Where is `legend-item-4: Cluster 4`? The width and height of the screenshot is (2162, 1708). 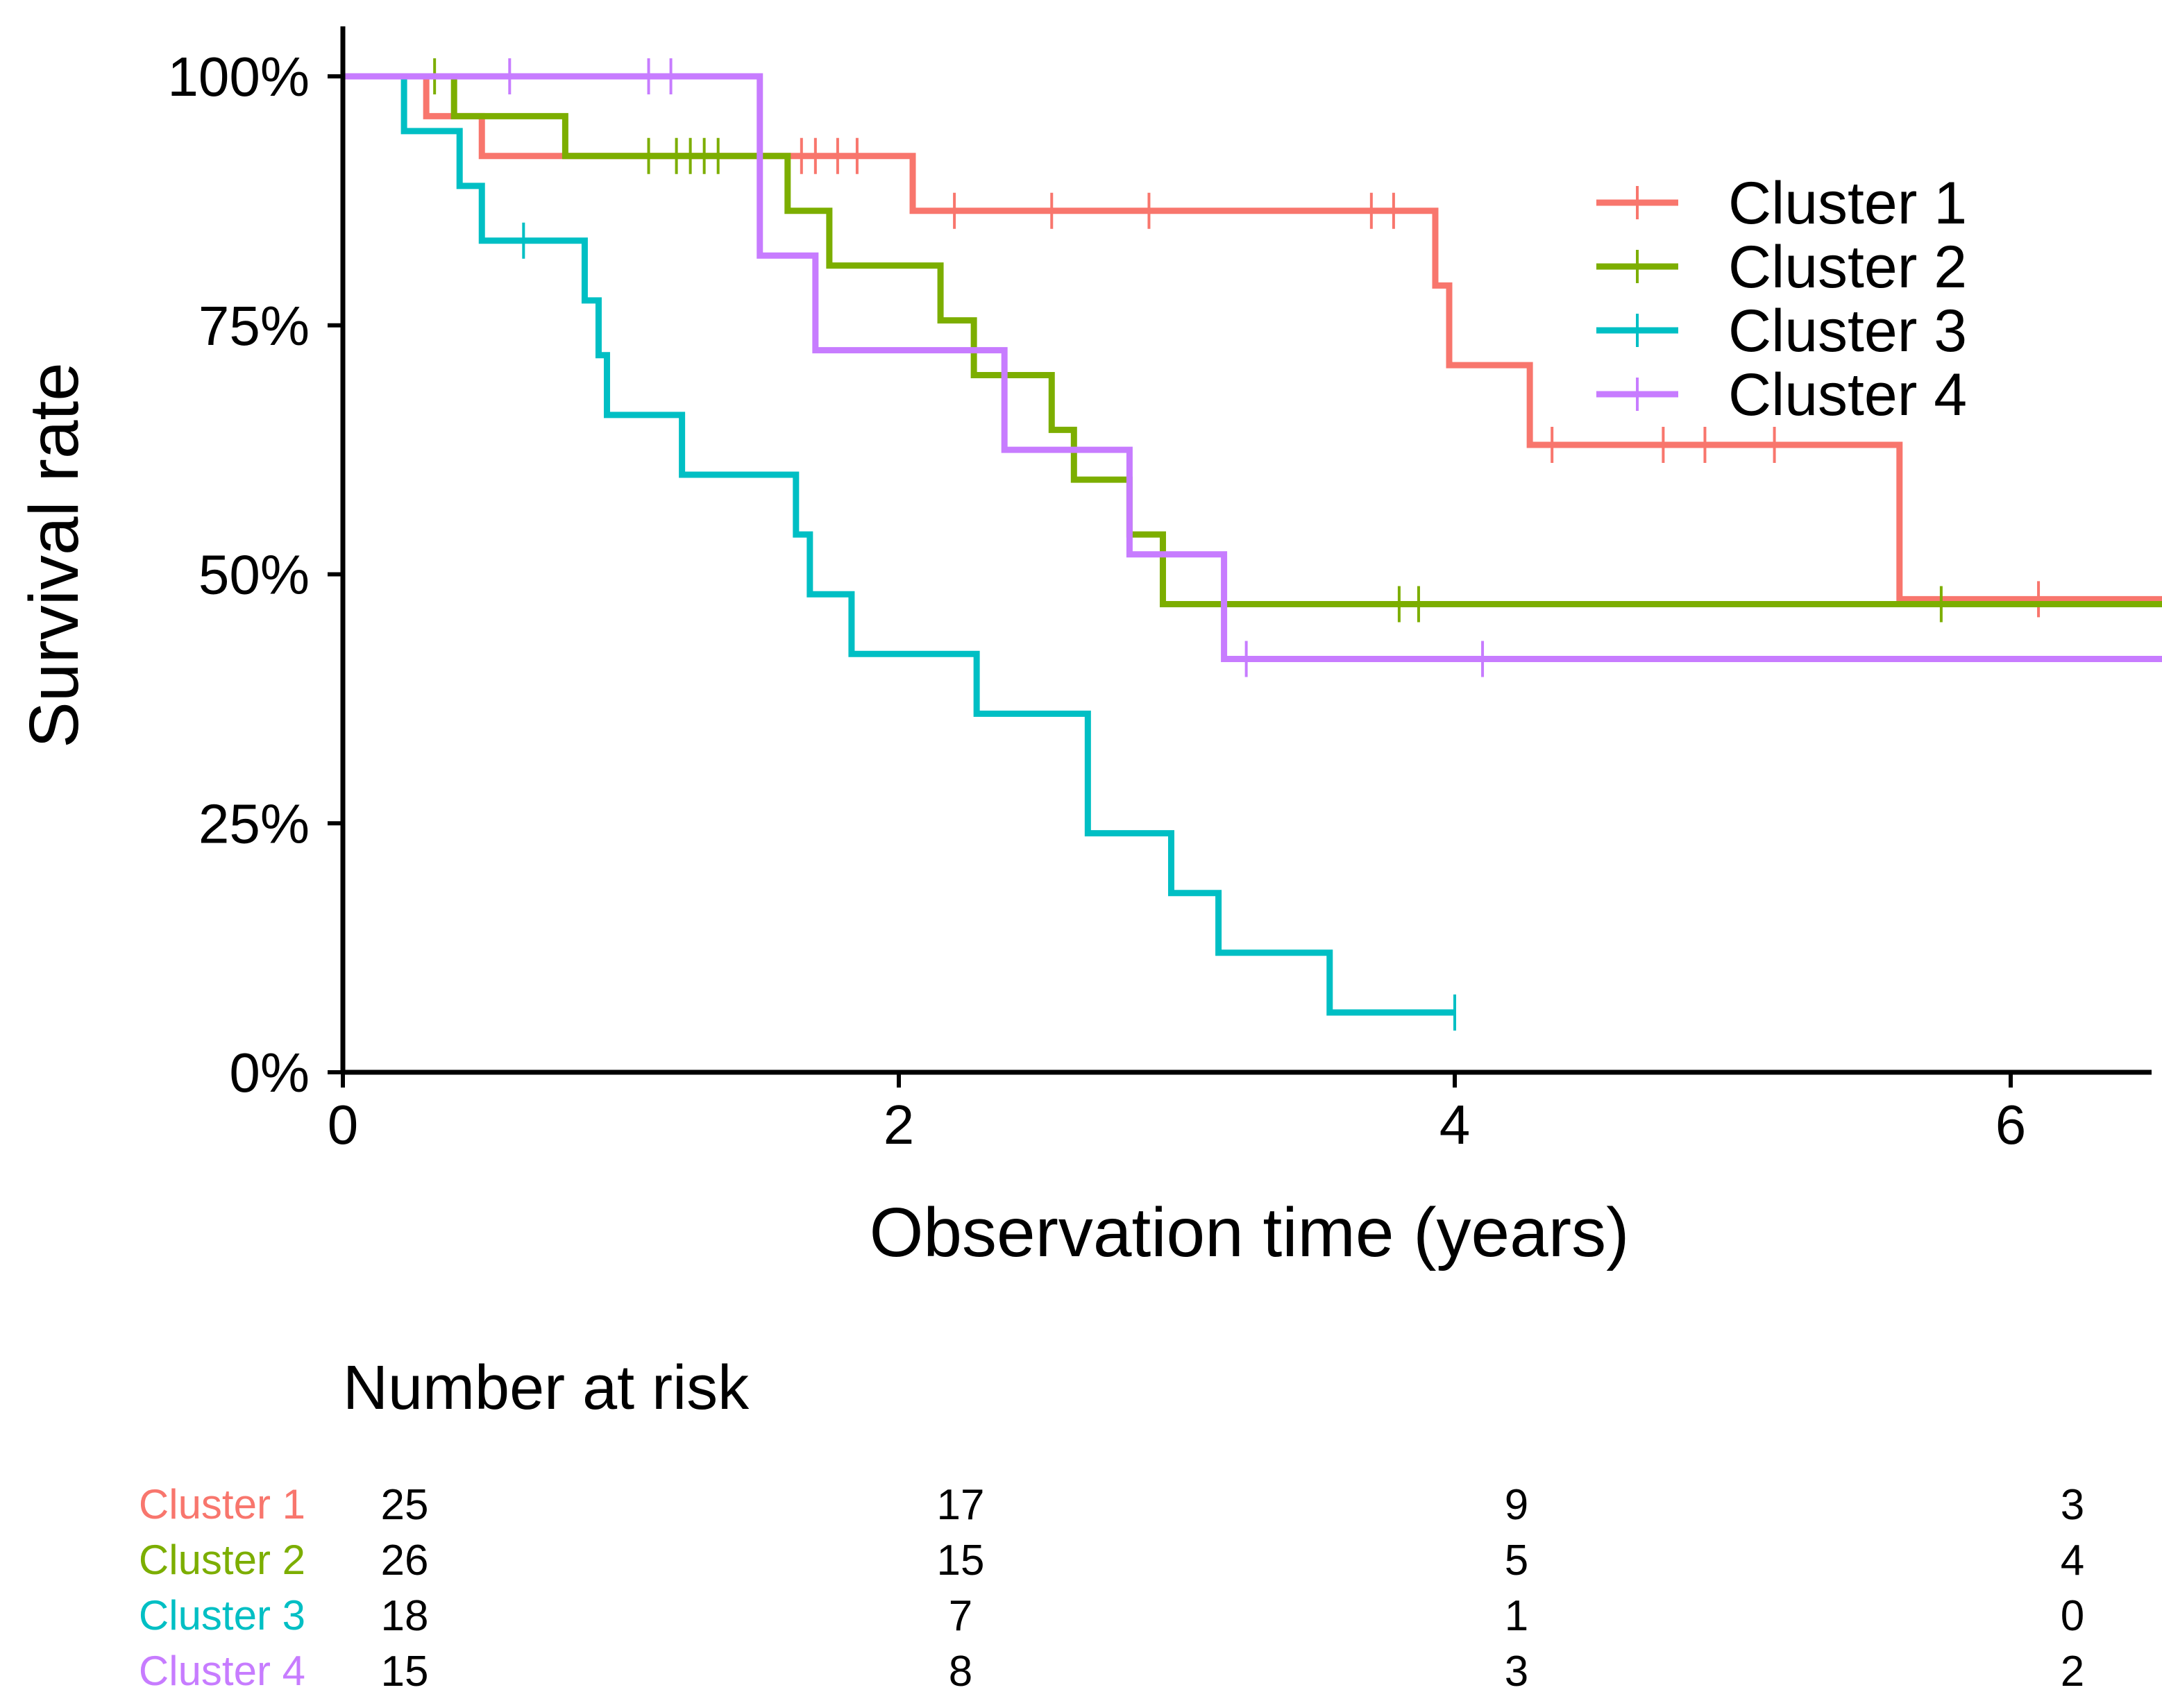 legend-item-4: Cluster 4 is located at coordinates (1782, 395).